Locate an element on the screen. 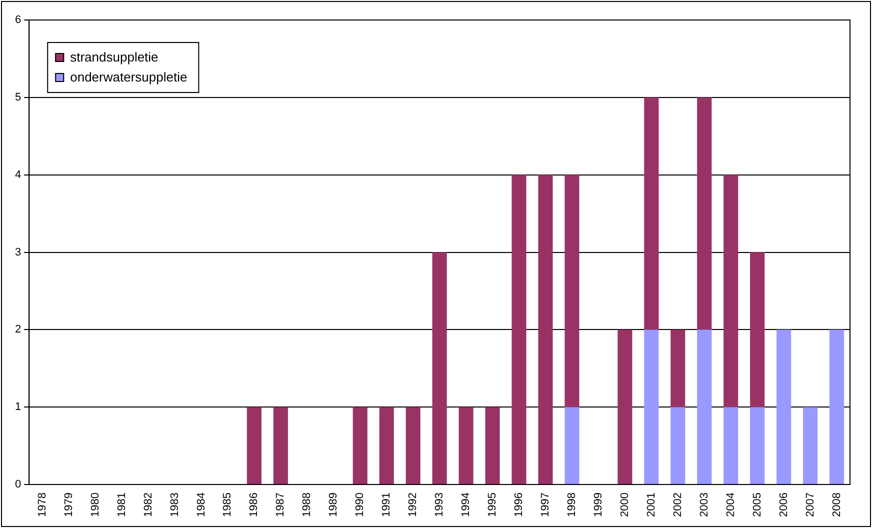 Image resolution: width=872 pixels, height=528 pixels. x-tick-label: 1980 is located at coordinates (95, 505).